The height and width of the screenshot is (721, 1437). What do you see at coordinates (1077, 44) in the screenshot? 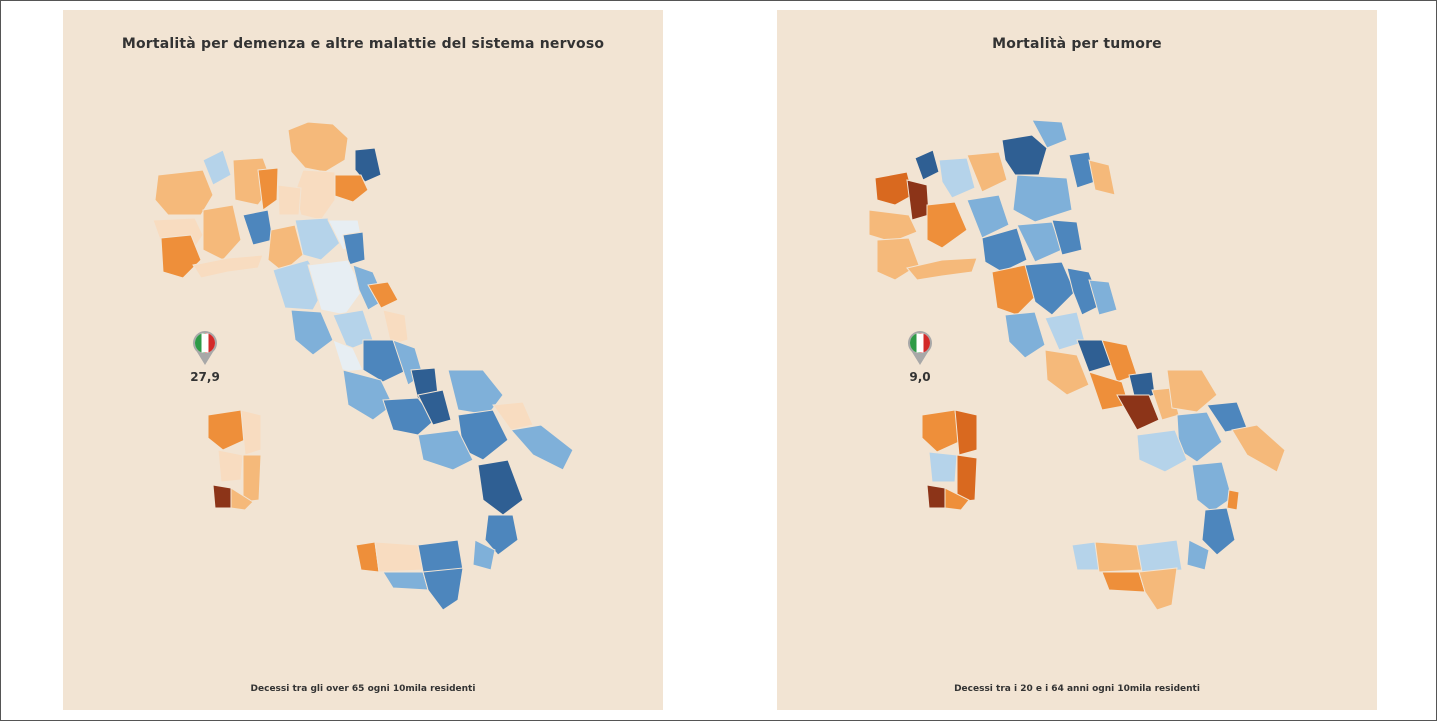
I see `map-title: Mortalità per tumore` at bounding box center [1077, 44].